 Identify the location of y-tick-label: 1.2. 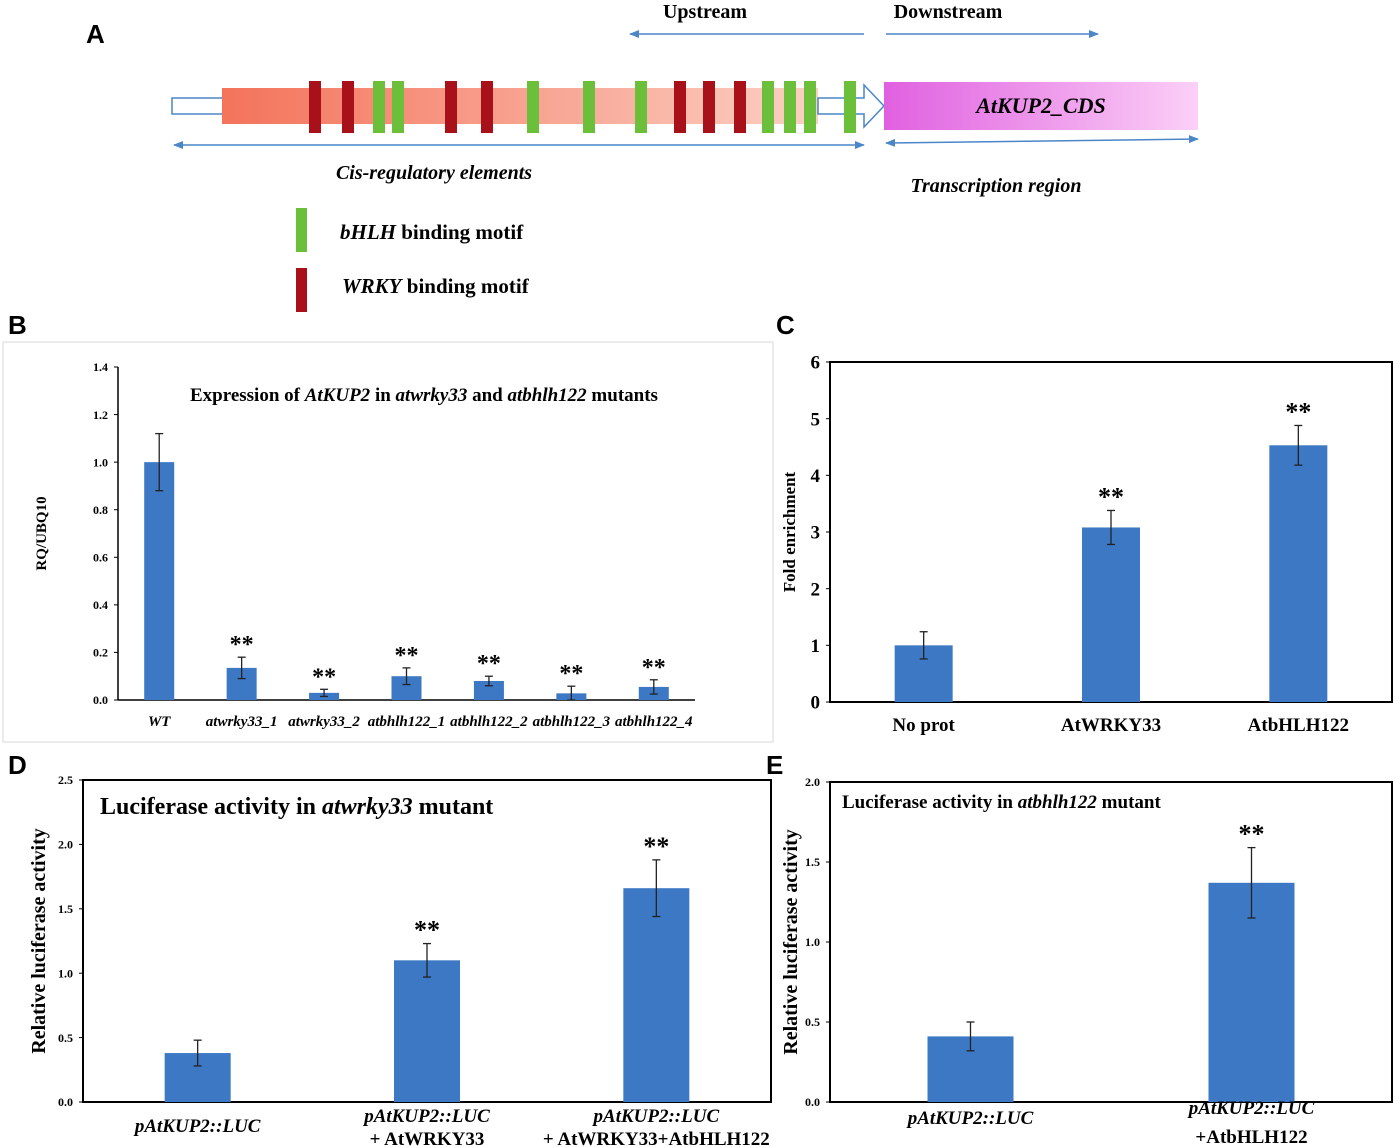
(100, 415).